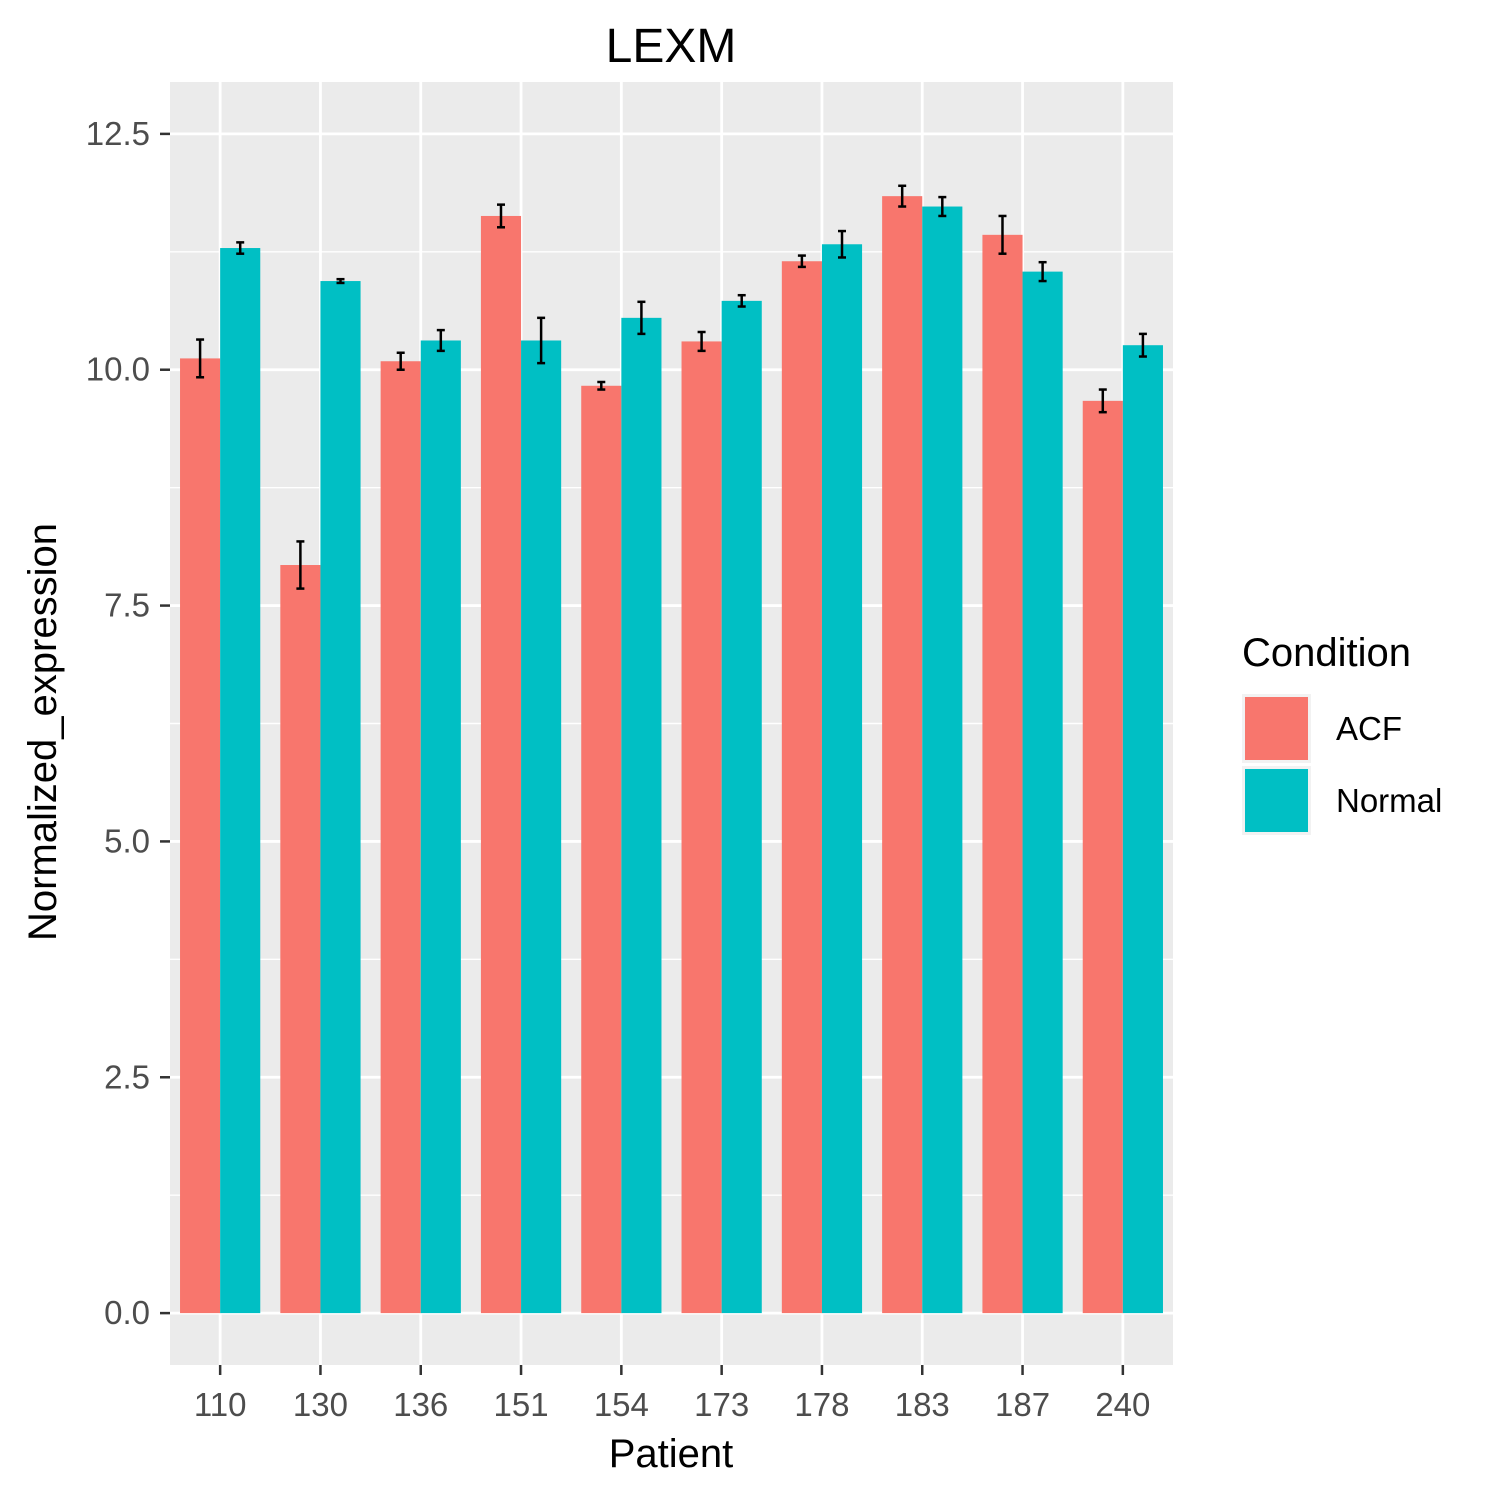 The height and width of the screenshot is (1500, 1500). I want to click on x-tick-label: 151, so click(521, 1404).